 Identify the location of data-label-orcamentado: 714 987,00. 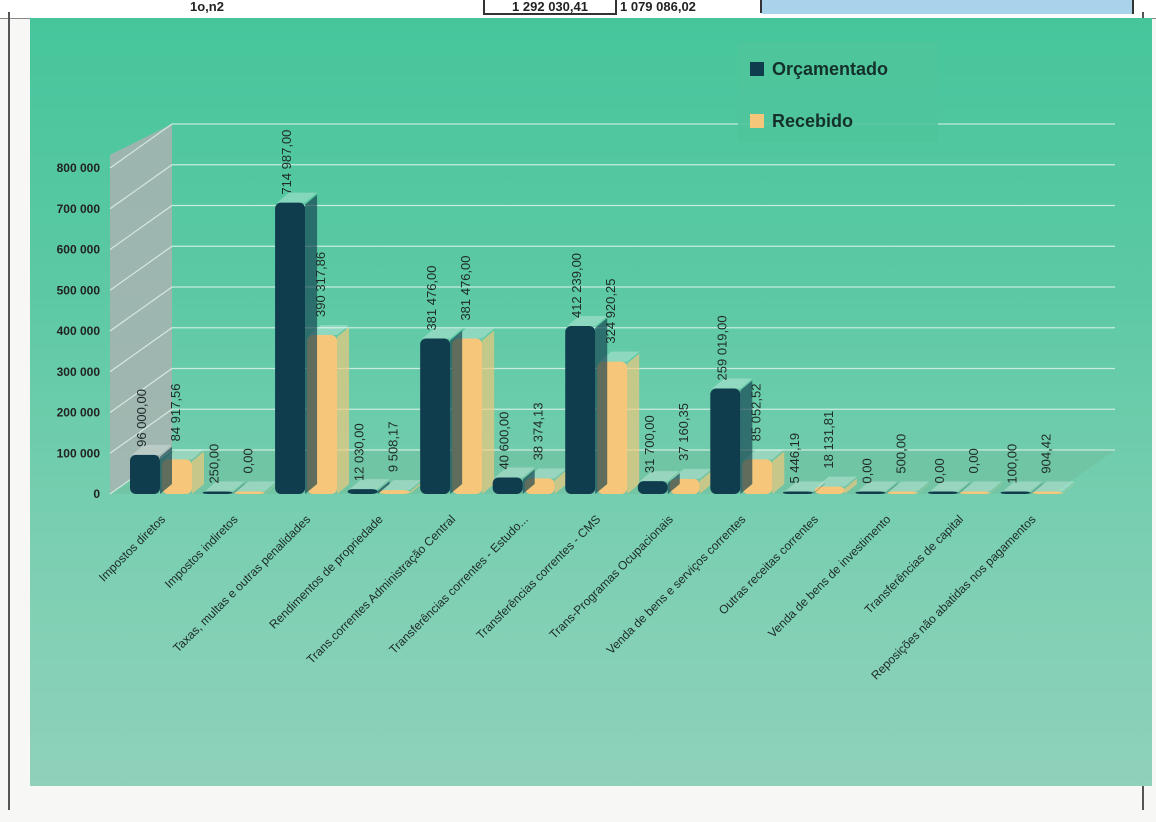
(286, 162).